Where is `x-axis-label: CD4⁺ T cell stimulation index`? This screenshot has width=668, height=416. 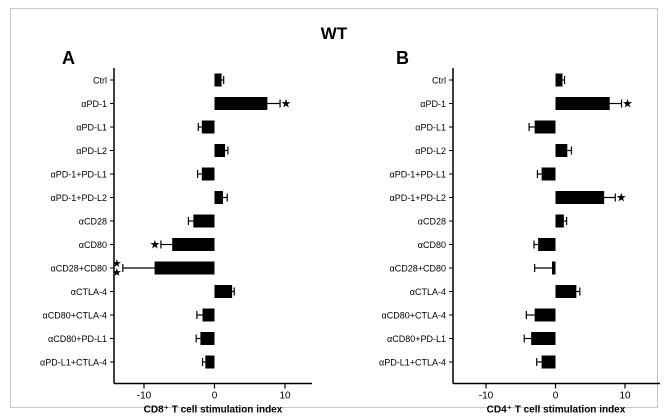
x-axis-label: CD4⁺ T cell stimulation index is located at coordinates (556, 410).